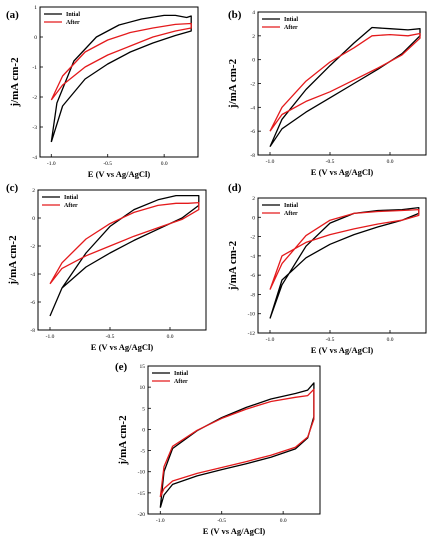 This screenshot has height=555, width=433. I want to click on y-tick-label: -20, so click(142, 515).